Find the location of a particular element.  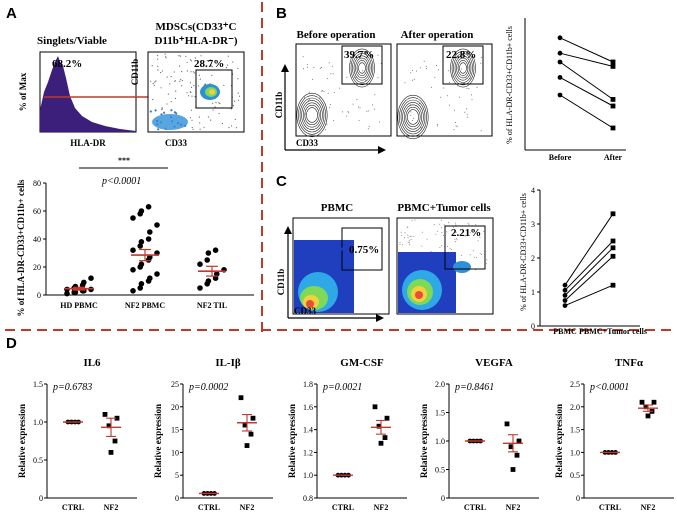

dotplot-title-line1: MDSCs(CD33⁺C is located at coordinates (196, 27).